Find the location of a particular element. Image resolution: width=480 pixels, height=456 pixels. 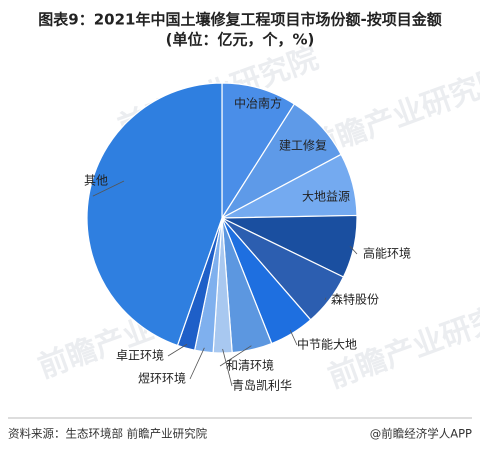

source: 资料来源：生态环境部 前瞻产业研究院 is located at coordinates (108, 434).